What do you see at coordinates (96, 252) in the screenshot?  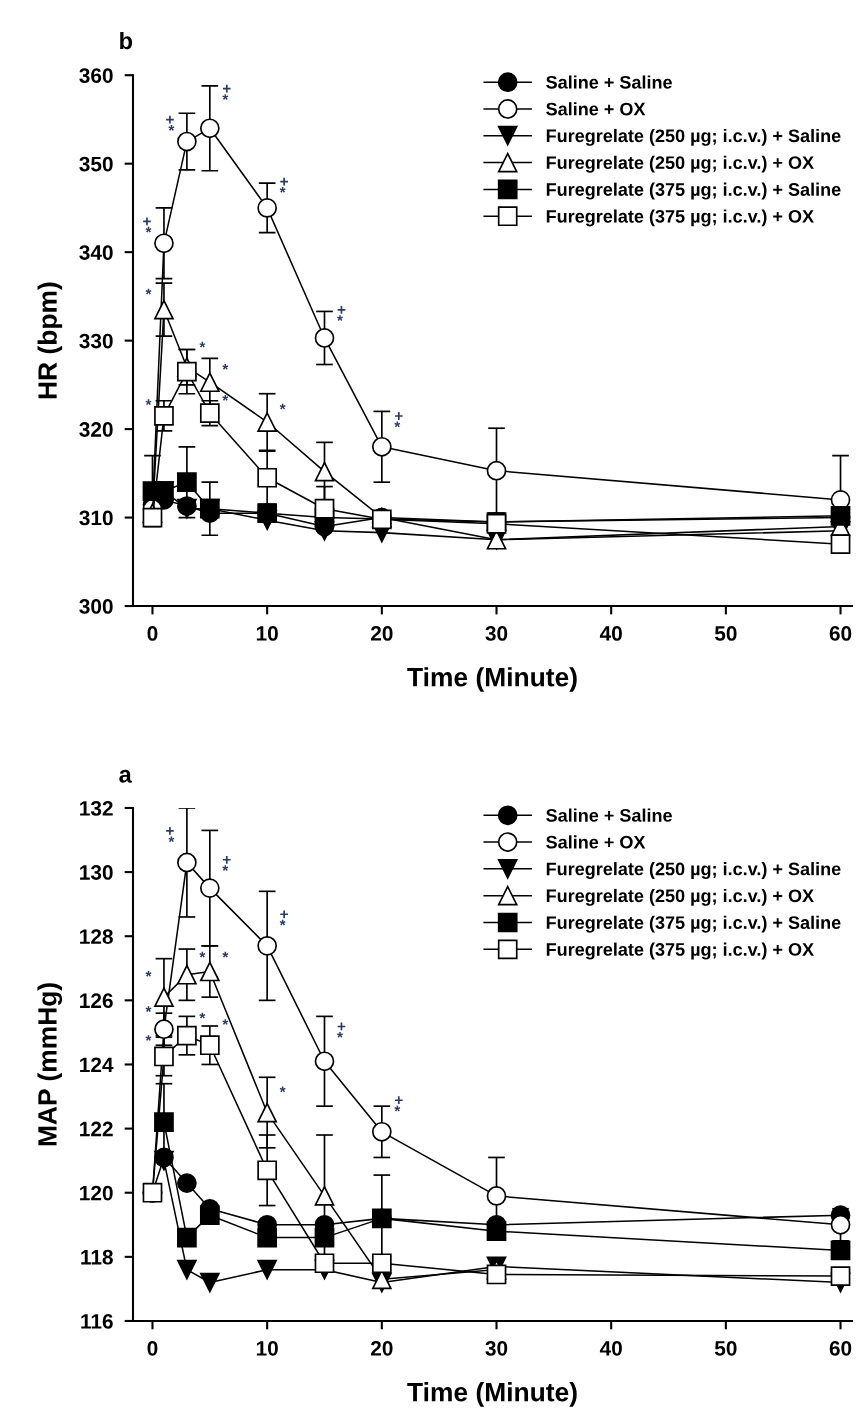 I see `y-tick-label: 340` at bounding box center [96, 252].